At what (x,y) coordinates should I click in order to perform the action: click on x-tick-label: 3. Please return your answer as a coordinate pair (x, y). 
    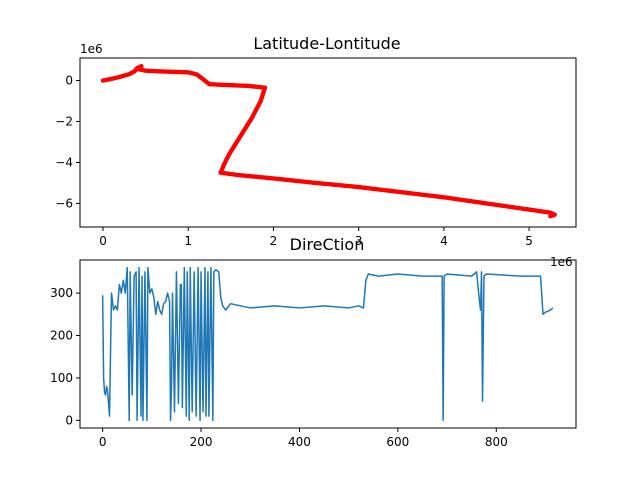
    Looking at the image, I should click on (359, 241).